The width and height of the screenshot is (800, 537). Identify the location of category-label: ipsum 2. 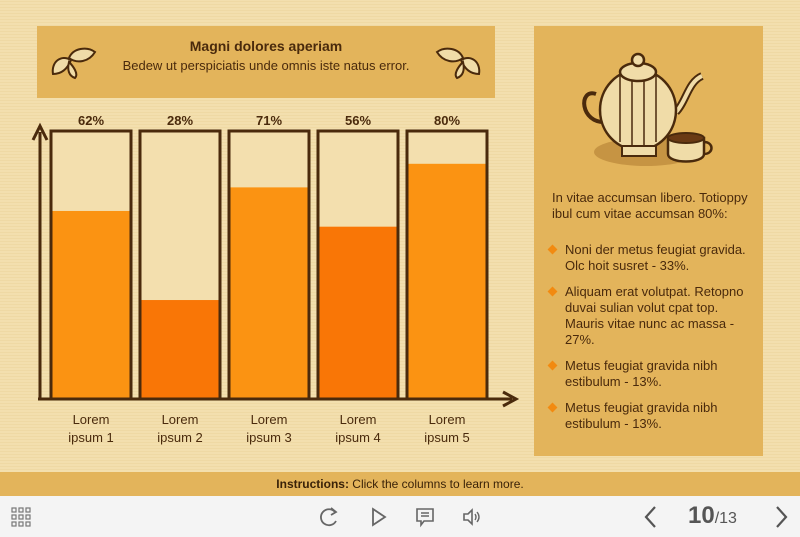
(180, 437).